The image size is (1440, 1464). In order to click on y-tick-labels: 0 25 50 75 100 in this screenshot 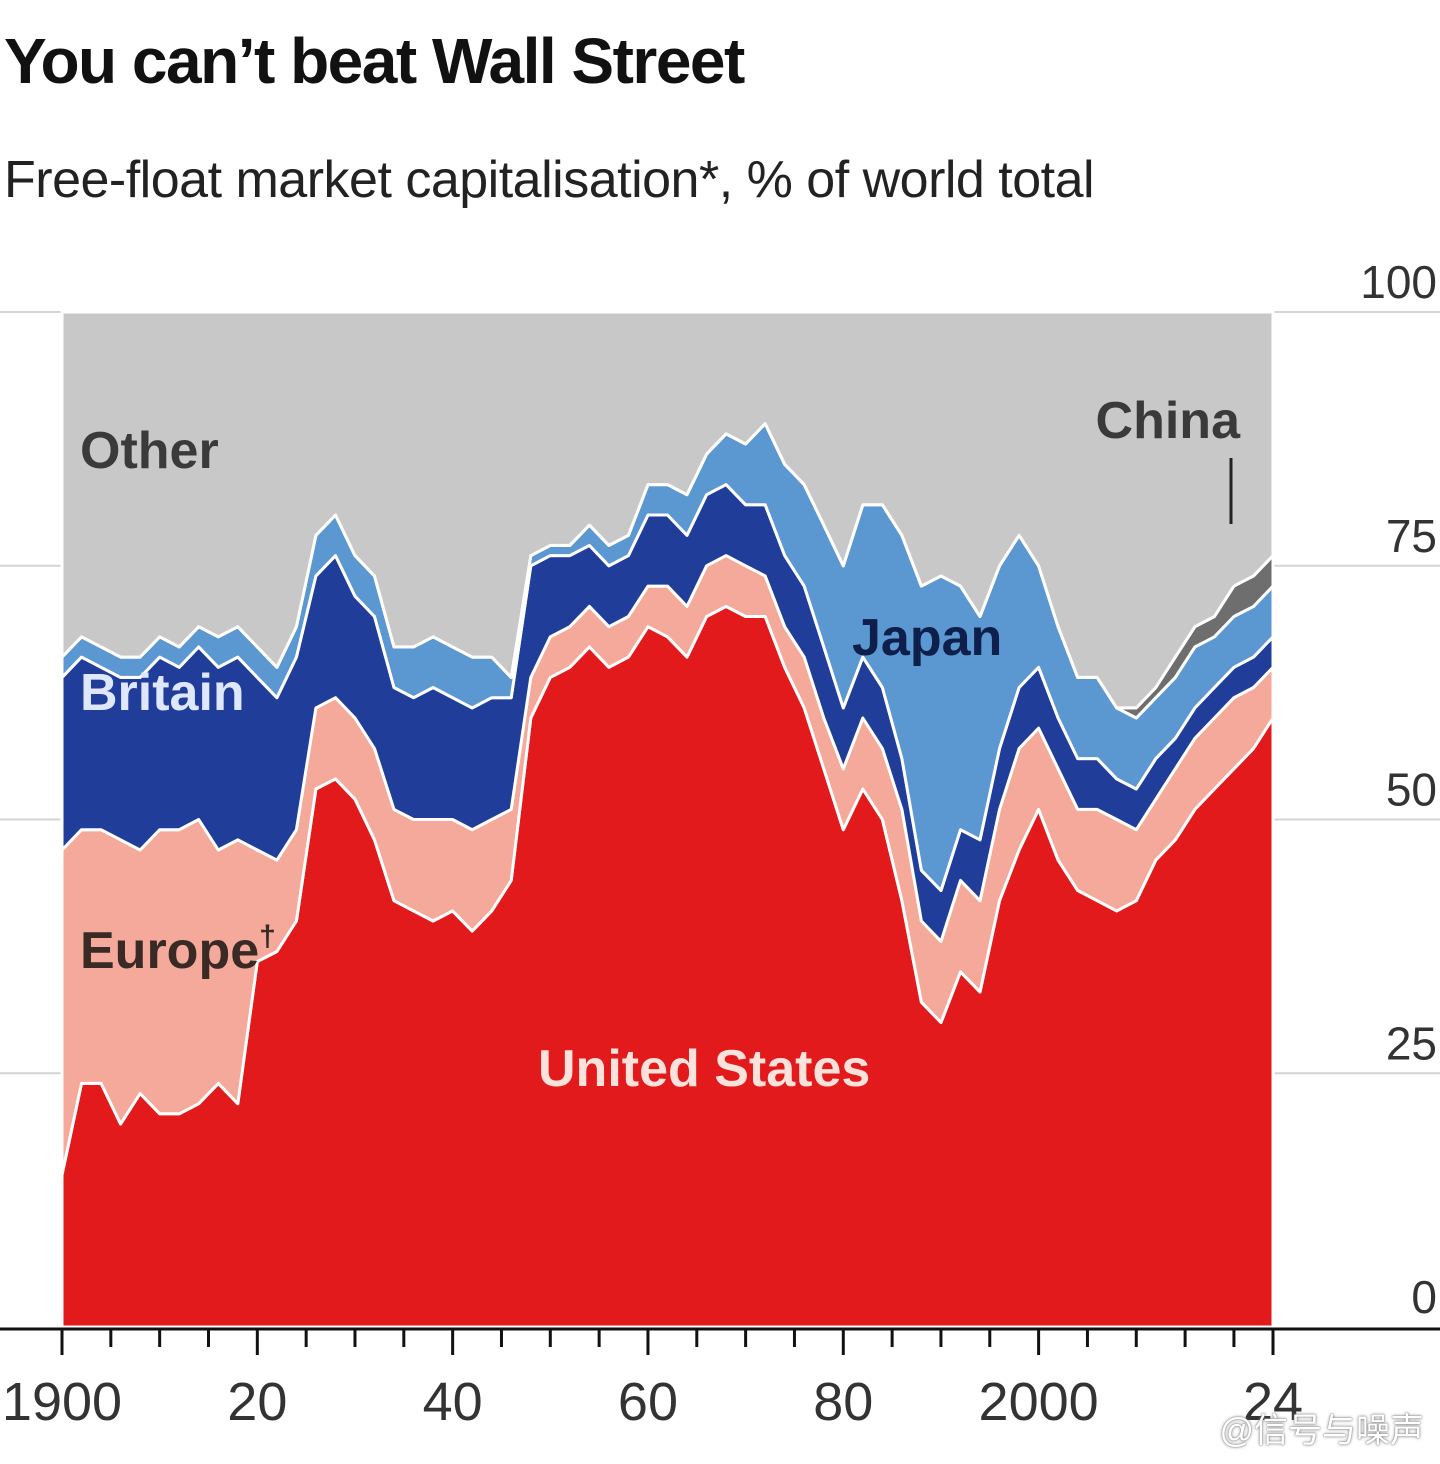, I will do `click(1398, 789)`.